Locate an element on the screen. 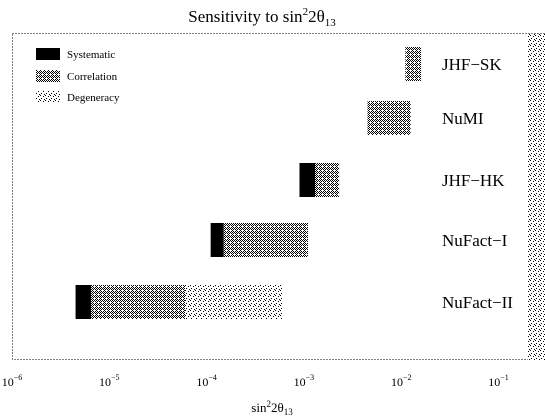 The image size is (545, 418). x-axis-ticks: 10⁻⁶ 10⁻⁵ 10⁻⁴ 10⁻³ 10⁻² 10⁻¹ is located at coordinates (255, 381).